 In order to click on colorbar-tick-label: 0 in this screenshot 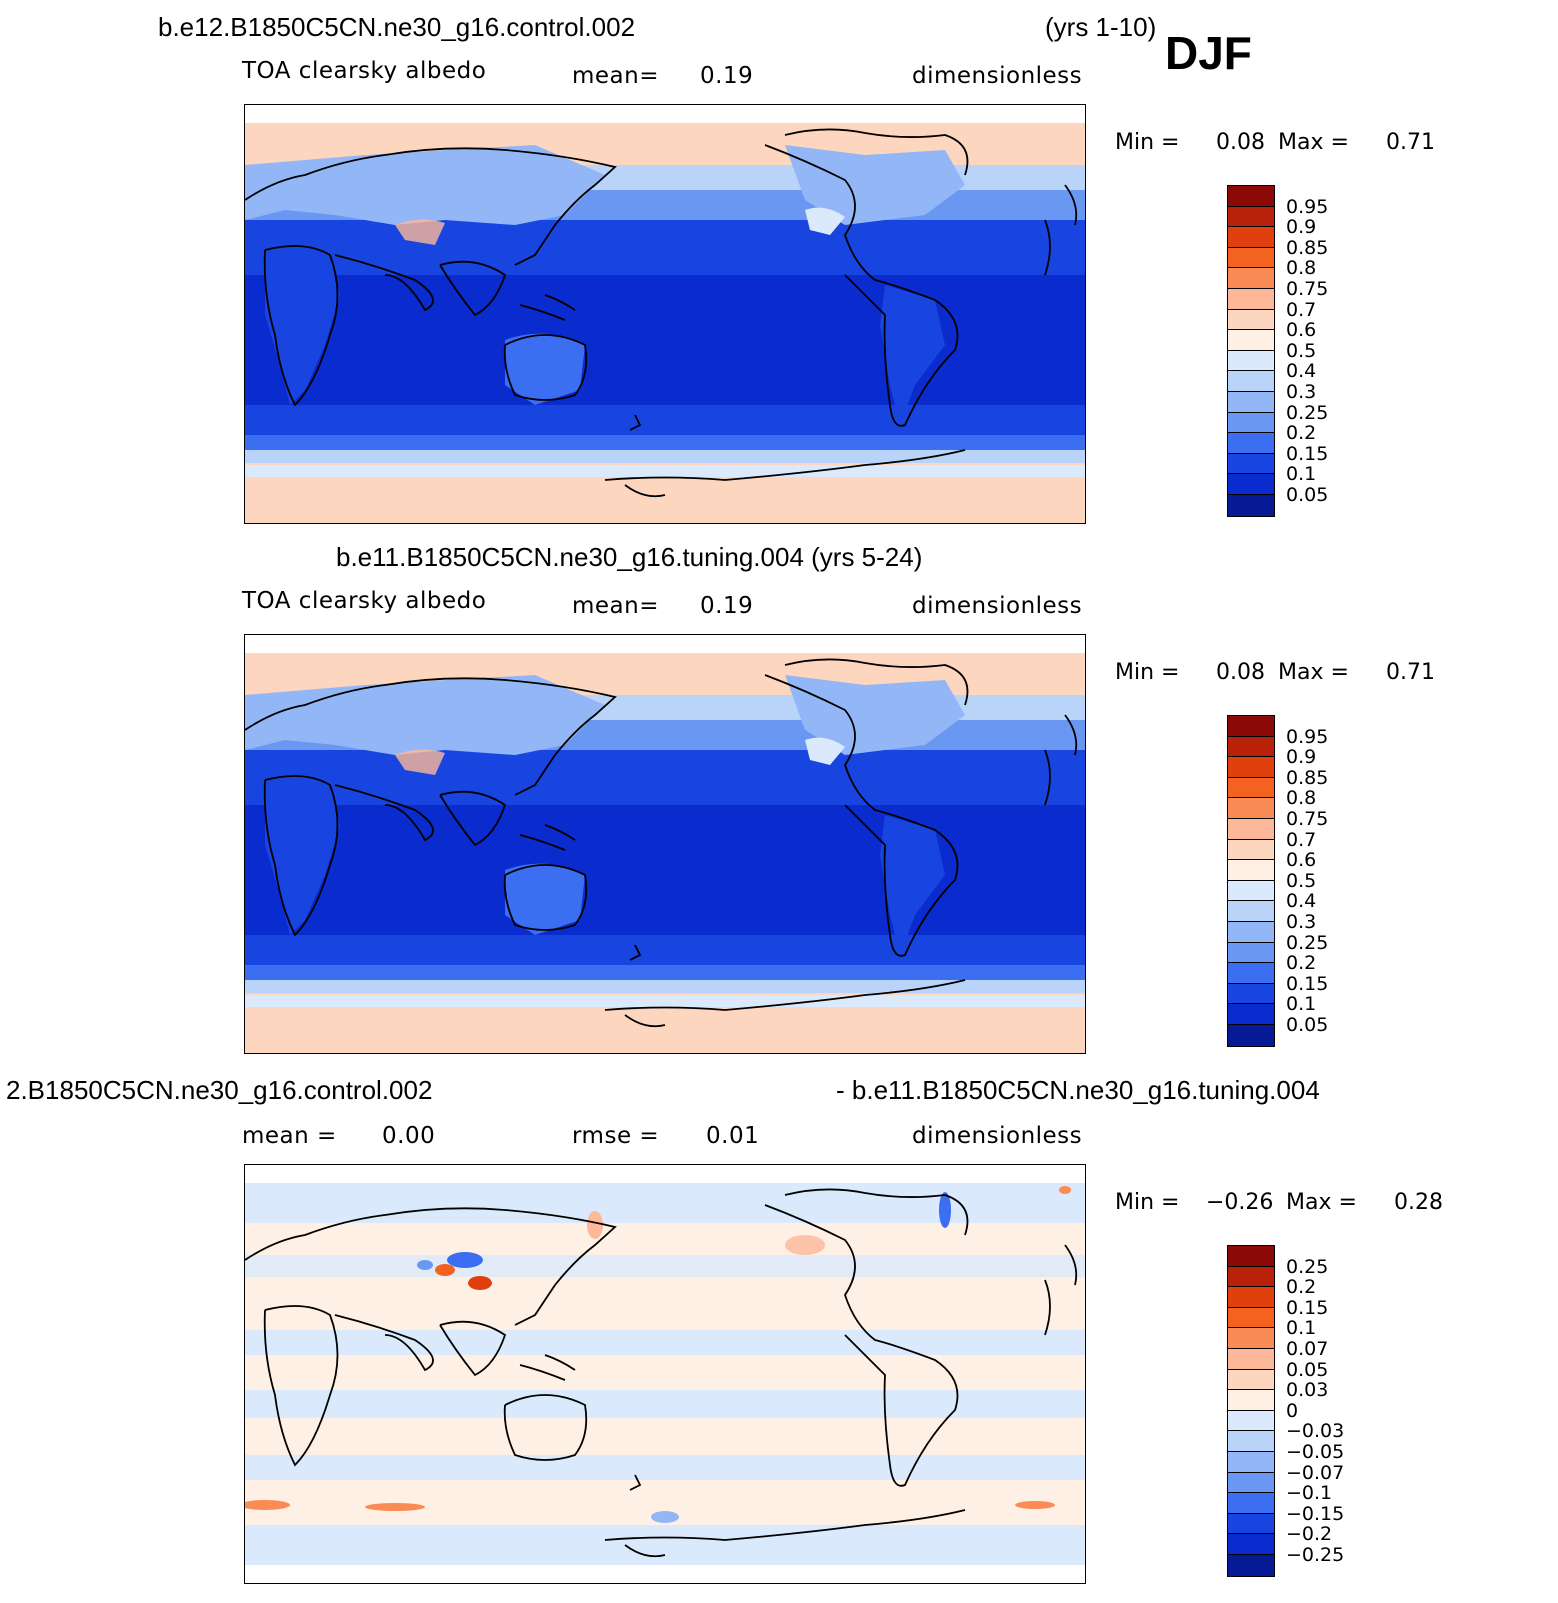, I will do `click(1292, 1410)`.